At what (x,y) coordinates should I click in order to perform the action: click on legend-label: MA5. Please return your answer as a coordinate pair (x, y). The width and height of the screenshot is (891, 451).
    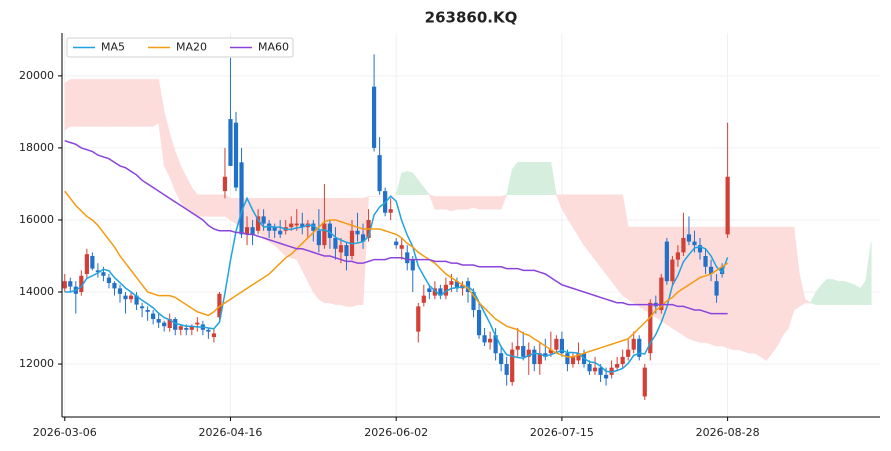
    Looking at the image, I should click on (113, 47).